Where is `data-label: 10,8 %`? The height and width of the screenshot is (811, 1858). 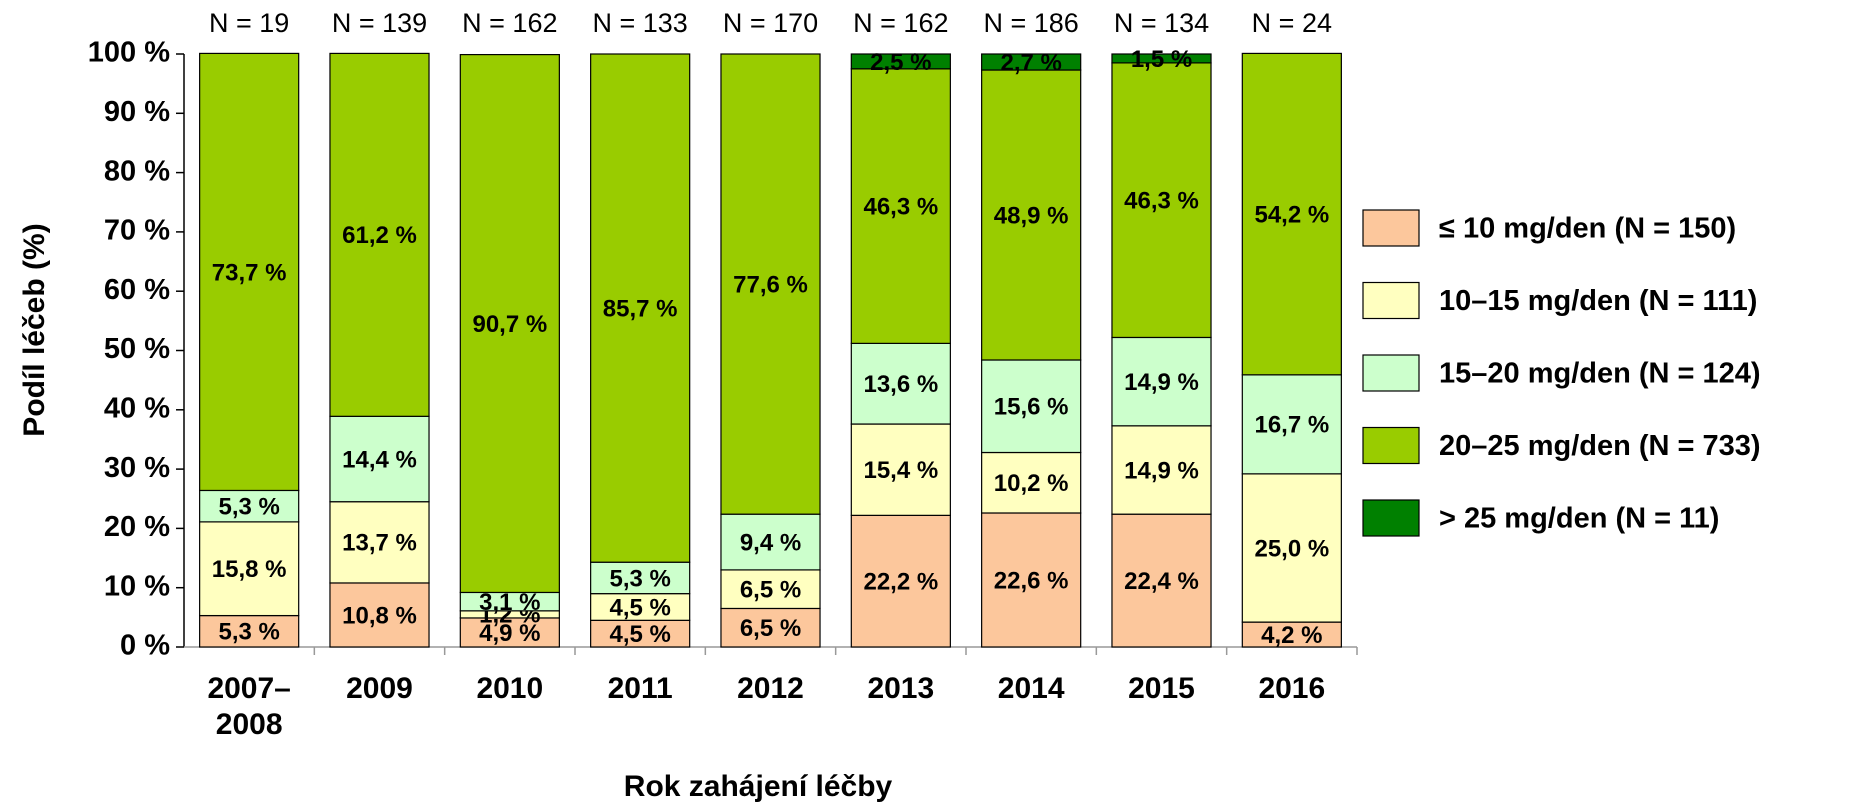 data-label: 10,8 % is located at coordinates (379, 615).